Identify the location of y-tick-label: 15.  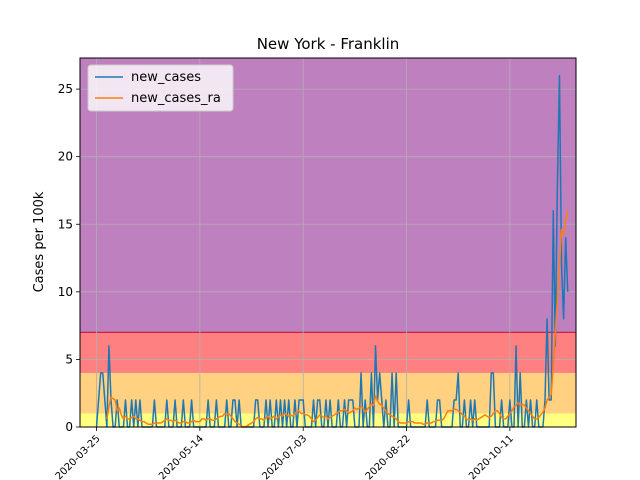
(65, 224).